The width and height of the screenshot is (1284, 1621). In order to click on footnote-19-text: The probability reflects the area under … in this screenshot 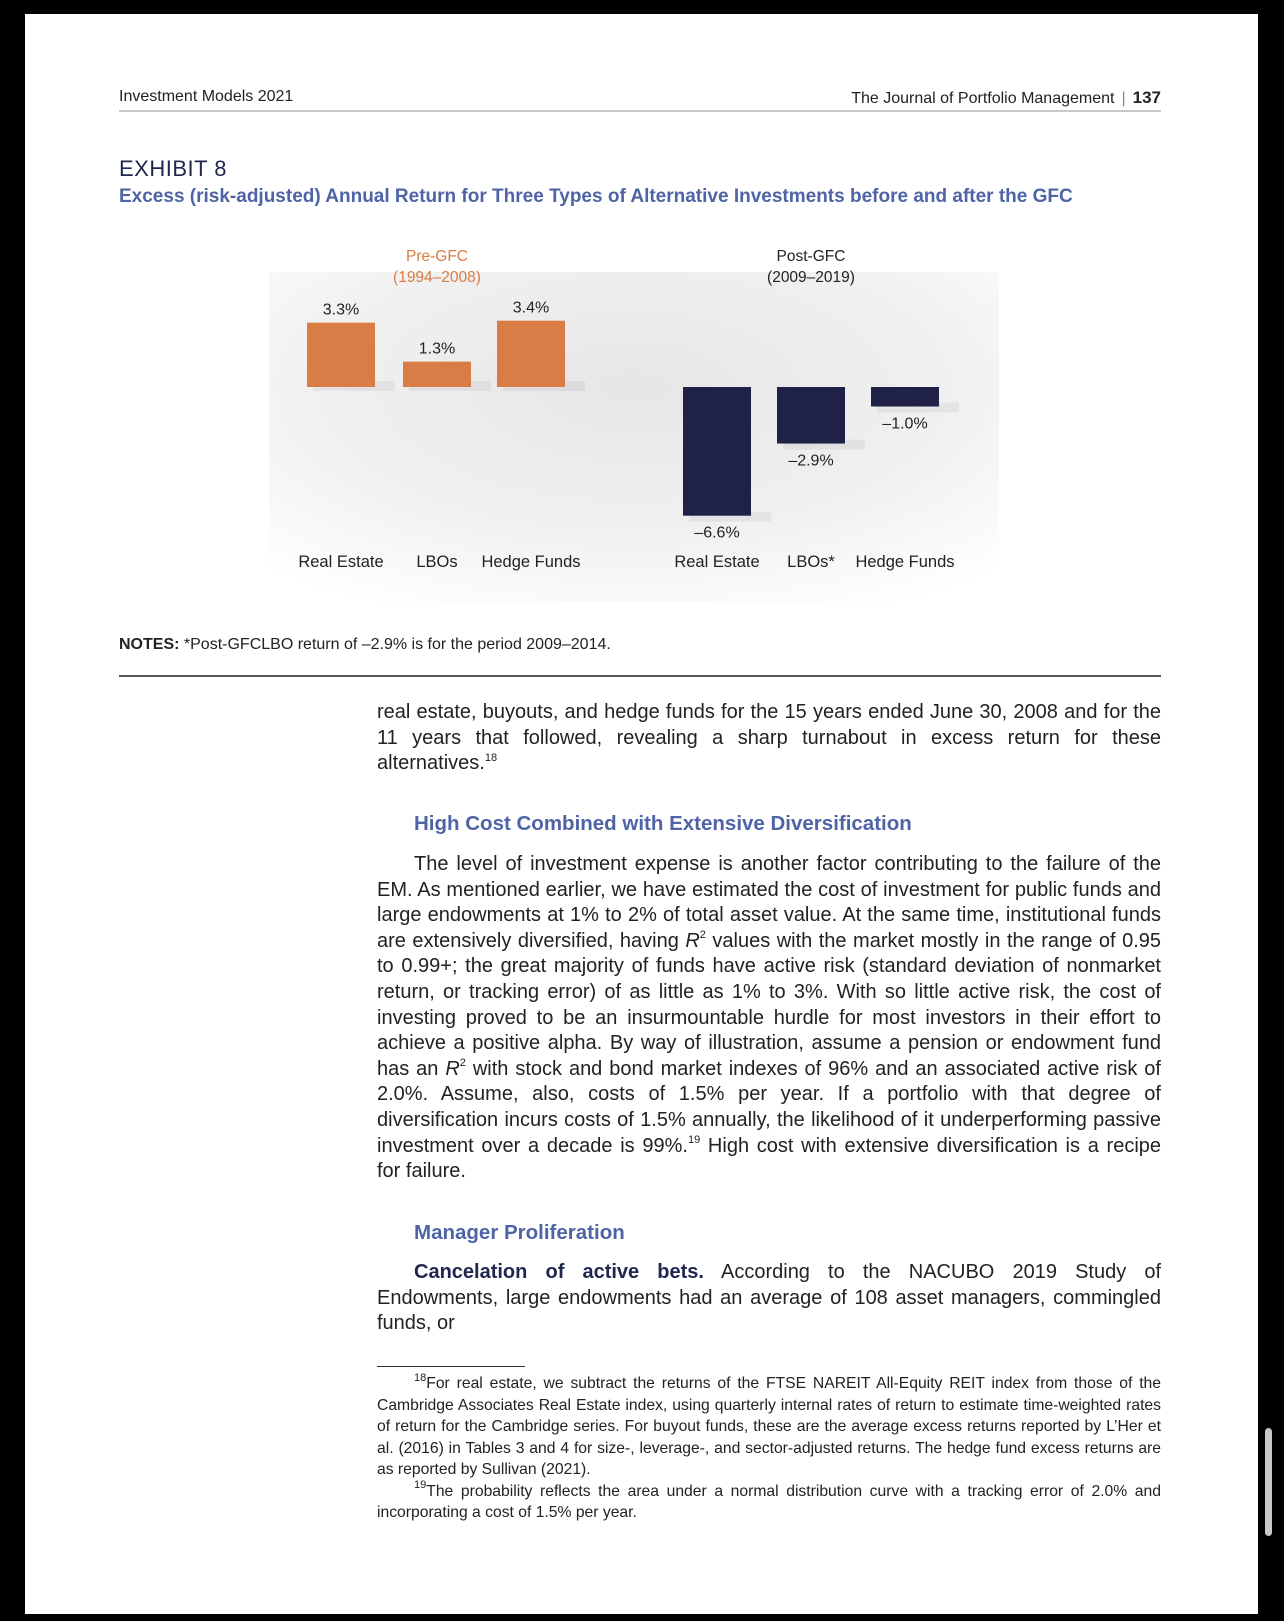, I will do `click(769, 1502)`.